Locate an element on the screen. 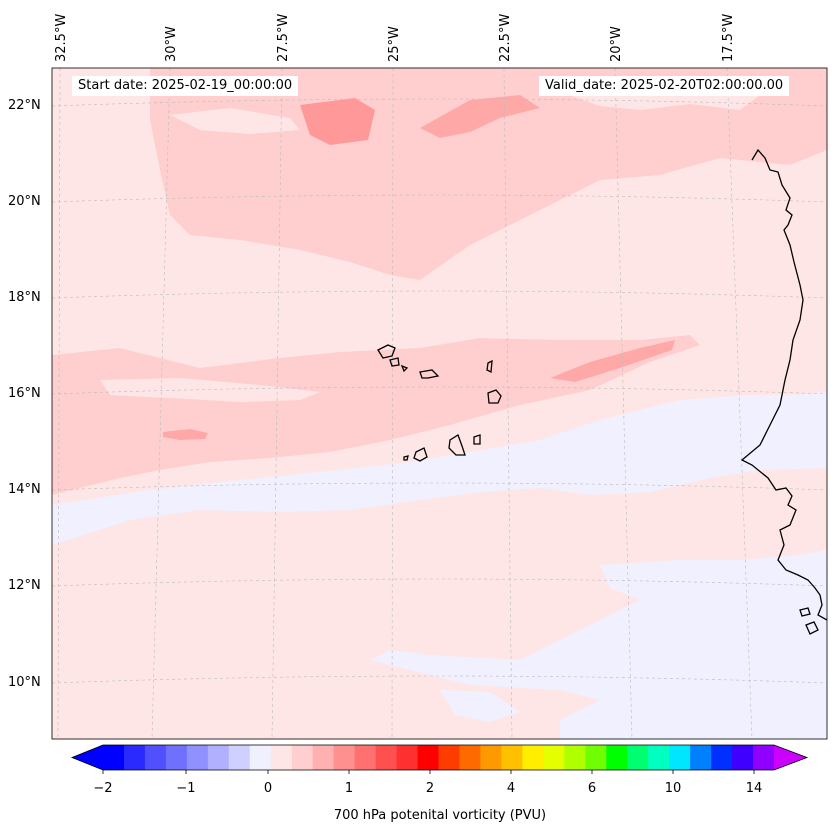 Image resolution: width=837 pixels, height=836 pixels. meridian-30w is located at coordinates (161, 403).